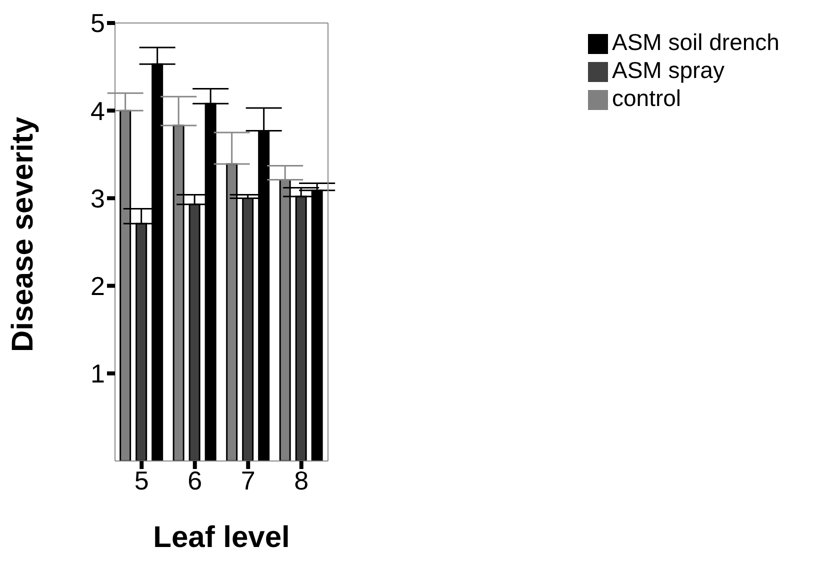 This screenshot has height=569, width=838. I want to click on y-axis-title: Disease severity, so click(23, 234).